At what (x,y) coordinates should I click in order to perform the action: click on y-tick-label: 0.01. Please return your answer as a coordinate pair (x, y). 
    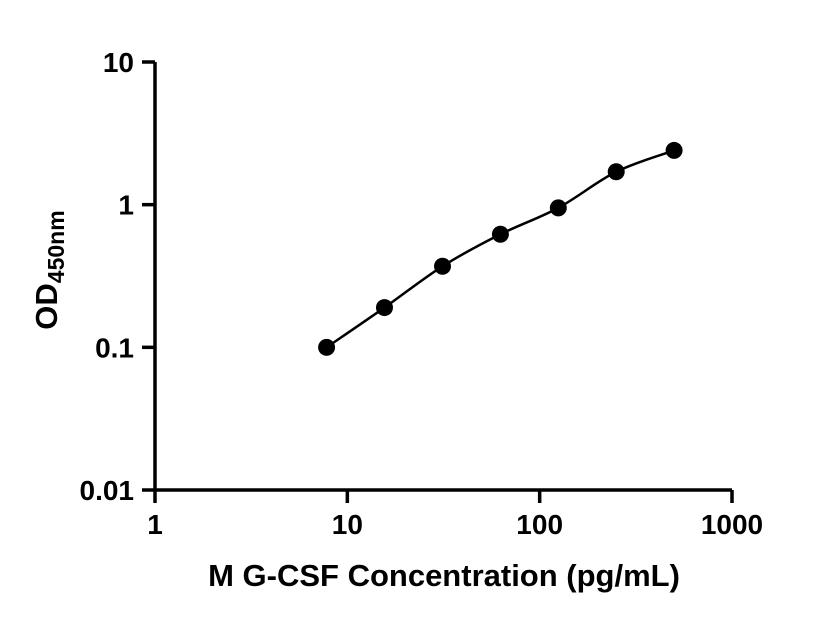
    Looking at the image, I should click on (107, 490).